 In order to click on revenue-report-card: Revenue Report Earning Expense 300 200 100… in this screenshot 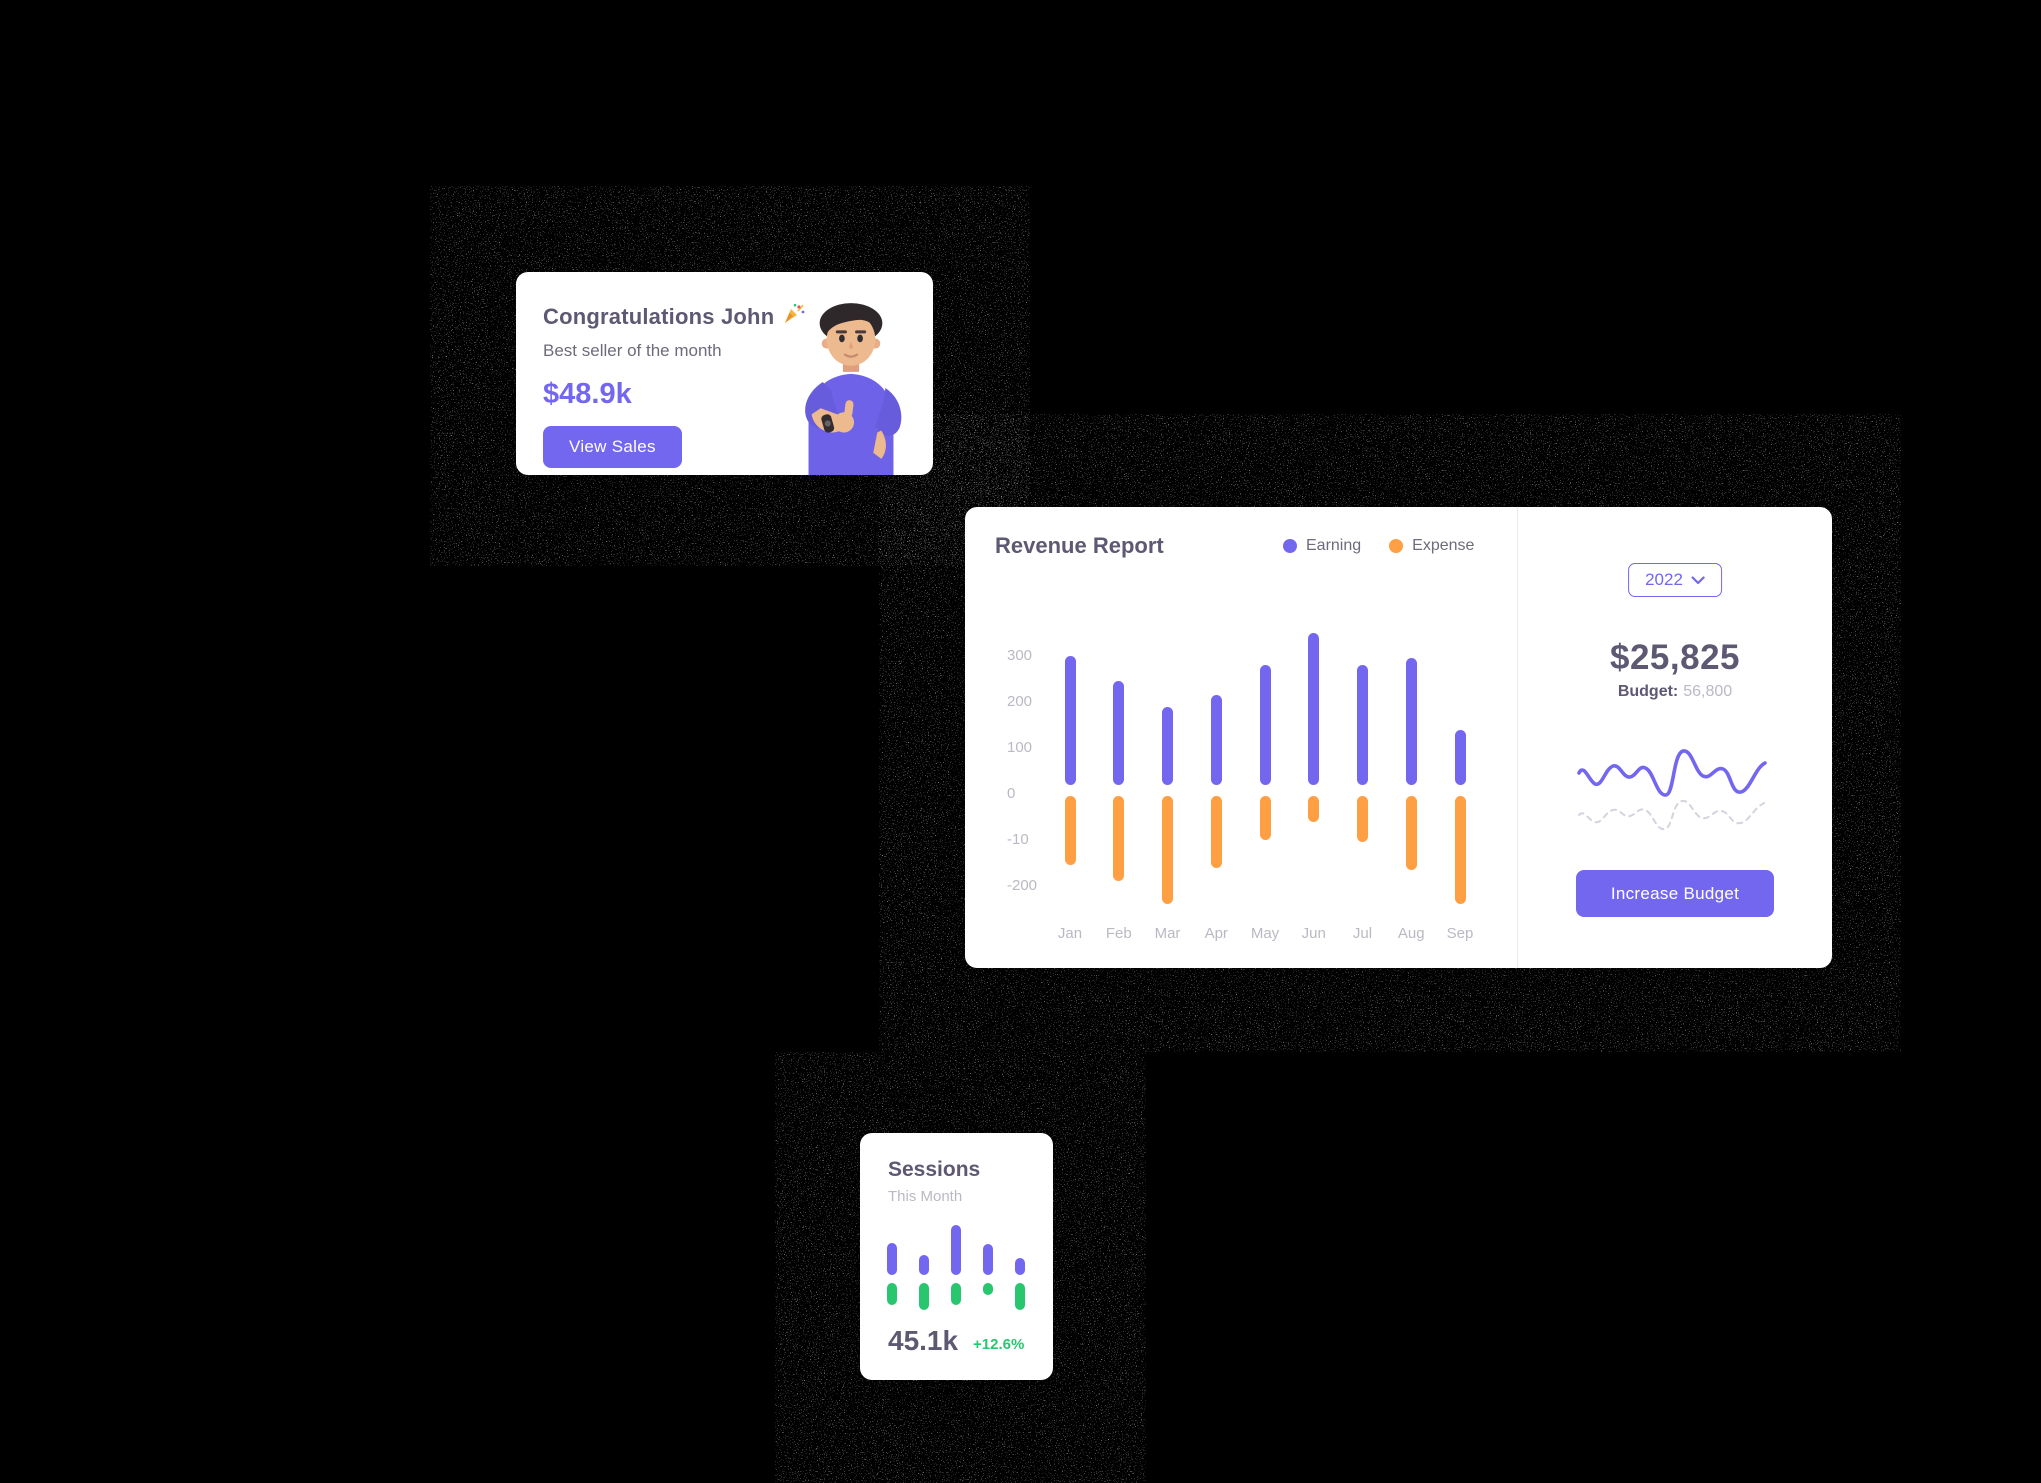, I will do `click(1398, 737)`.